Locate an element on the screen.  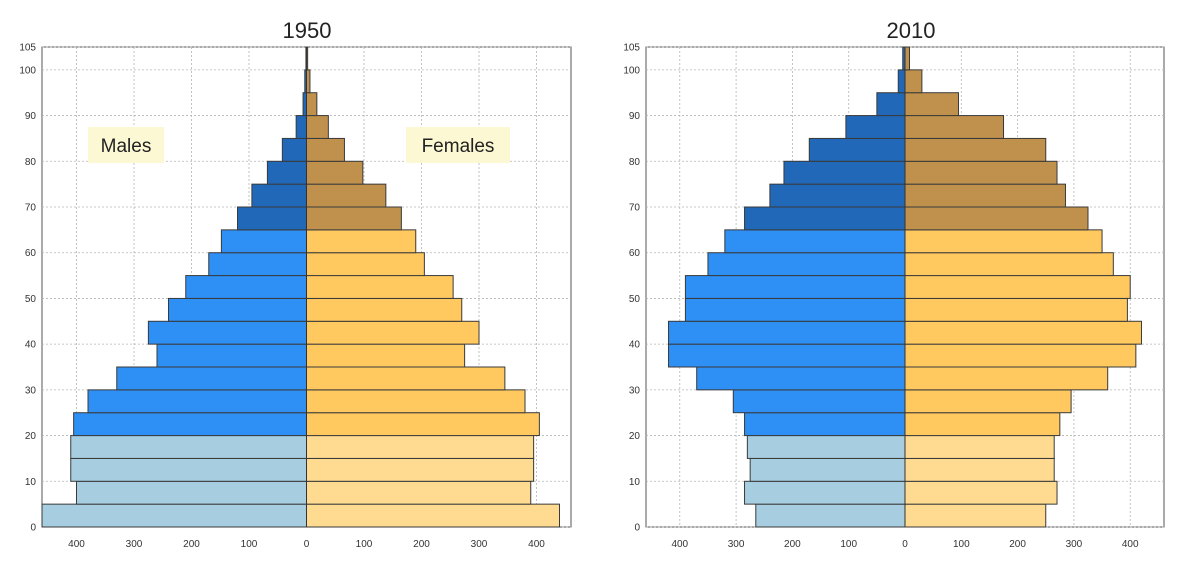
females-annotation-box is located at coordinates (458, 145).